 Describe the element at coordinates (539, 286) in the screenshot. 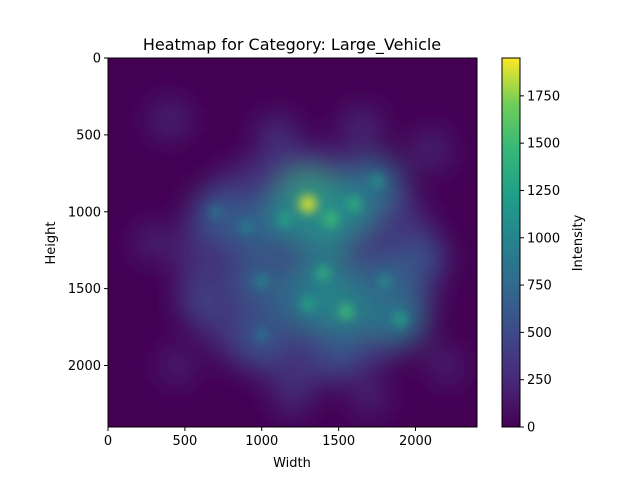

I see `colorbar-tick-label: 750` at that location.